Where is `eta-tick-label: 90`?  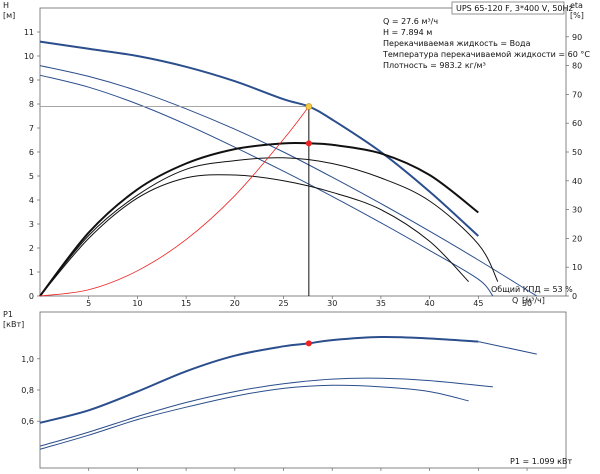
eta-tick-label: 90 is located at coordinates (577, 37).